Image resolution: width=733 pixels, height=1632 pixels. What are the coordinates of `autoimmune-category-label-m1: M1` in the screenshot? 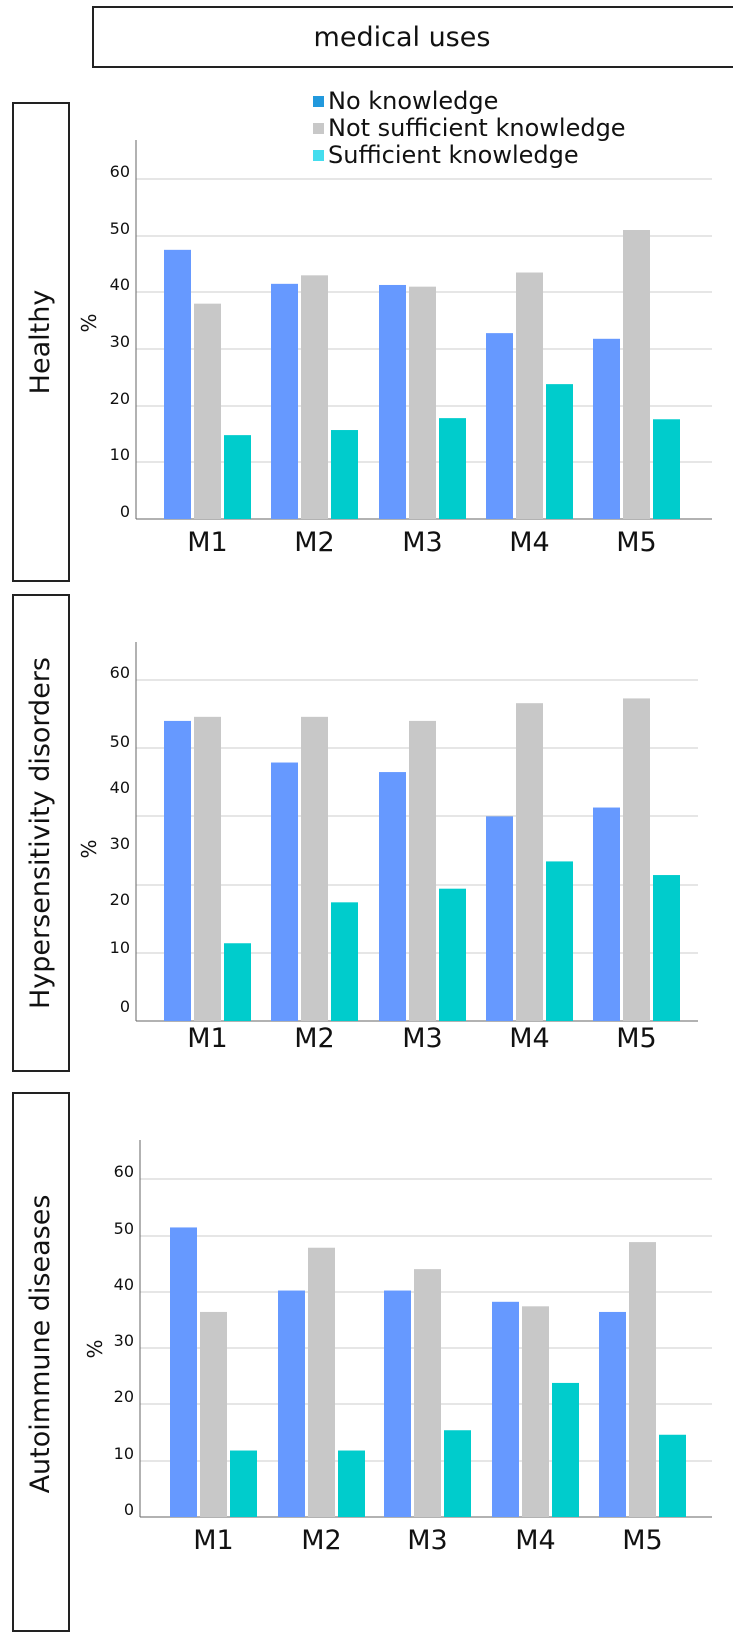 It's located at (213, 1540).